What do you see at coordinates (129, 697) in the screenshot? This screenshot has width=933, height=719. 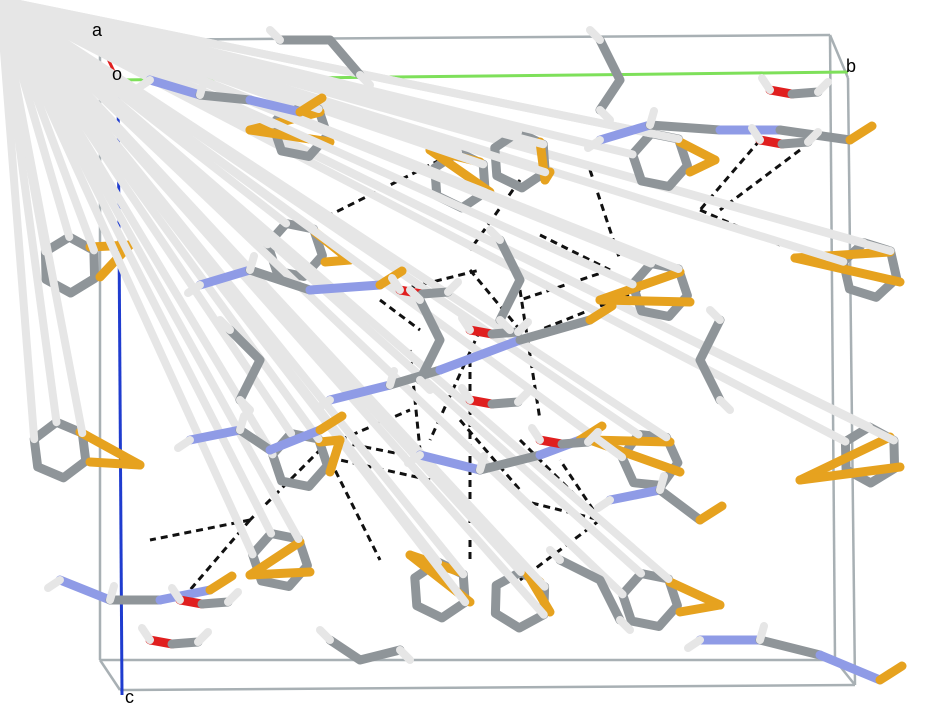 I see `axis-c-label: c` at bounding box center [129, 697].